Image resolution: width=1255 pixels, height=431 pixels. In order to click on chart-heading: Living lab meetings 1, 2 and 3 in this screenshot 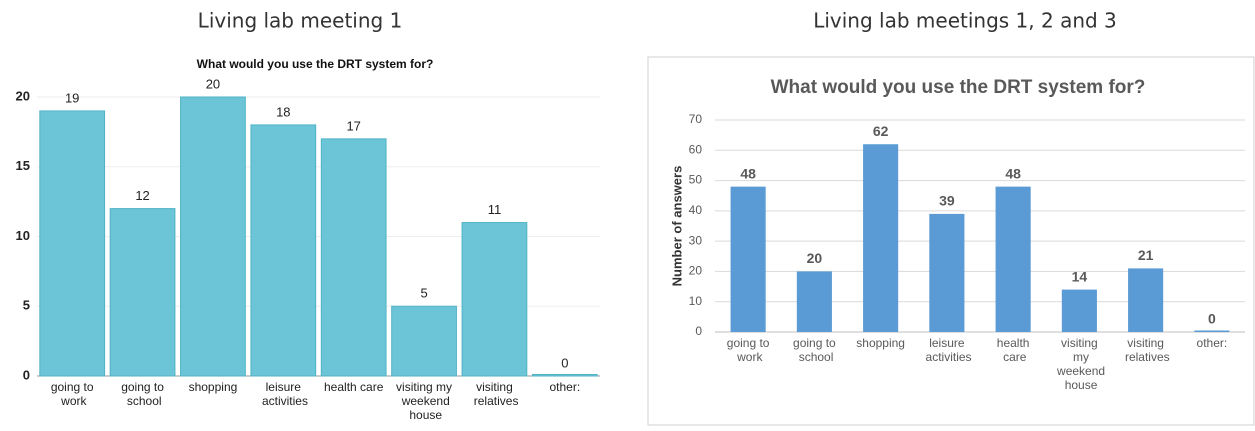, I will do `click(965, 21)`.